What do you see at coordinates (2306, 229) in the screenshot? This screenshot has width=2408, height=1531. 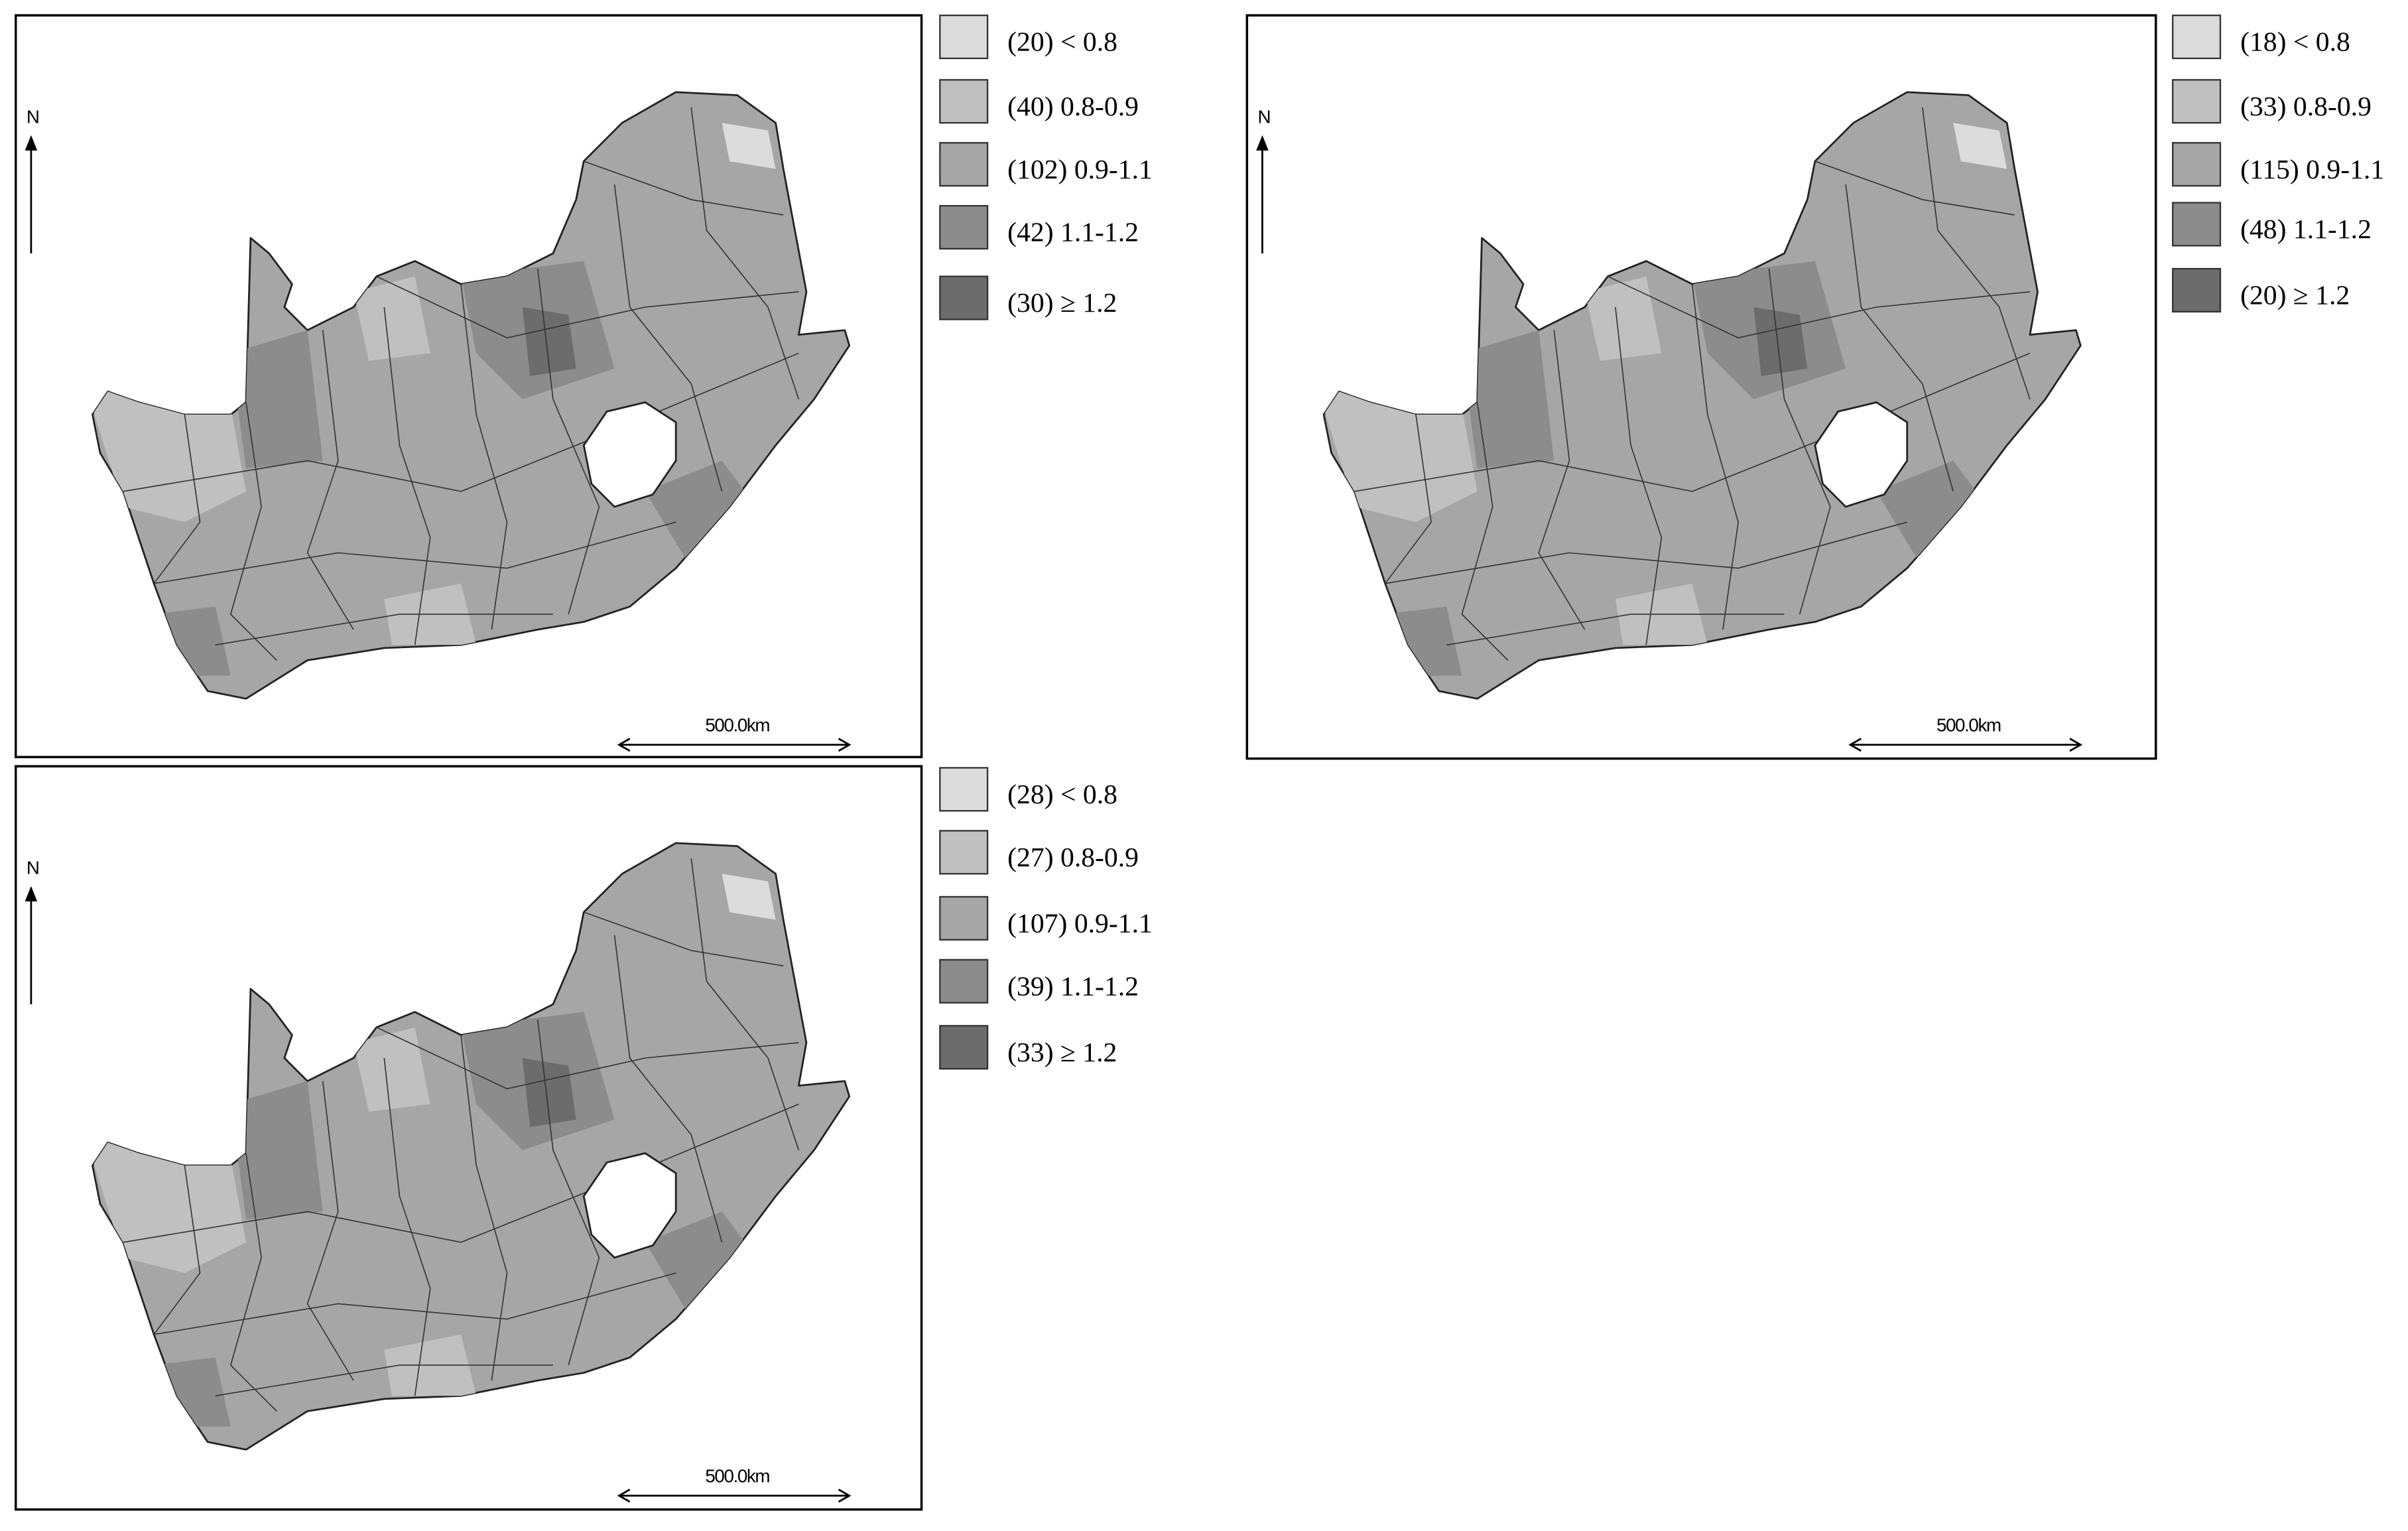 I see `legend-label: (48) 1.1-1.2` at bounding box center [2306, 229].